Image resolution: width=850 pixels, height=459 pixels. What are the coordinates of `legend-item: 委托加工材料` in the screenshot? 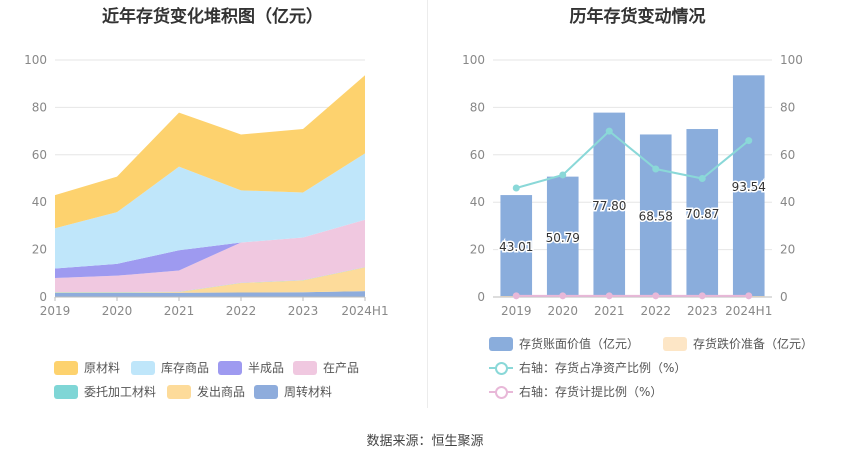 It's located at (105, 391).